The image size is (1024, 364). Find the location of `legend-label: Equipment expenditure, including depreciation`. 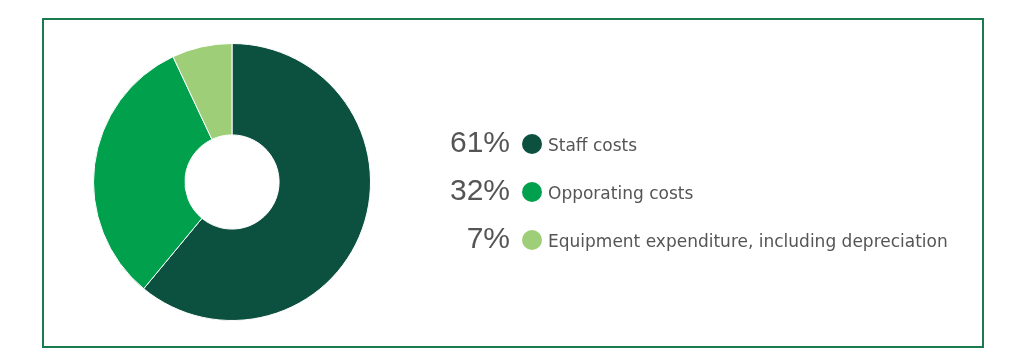

legend-label: Equipment expenditure, including depreciation is located at coordinates (748, 240).